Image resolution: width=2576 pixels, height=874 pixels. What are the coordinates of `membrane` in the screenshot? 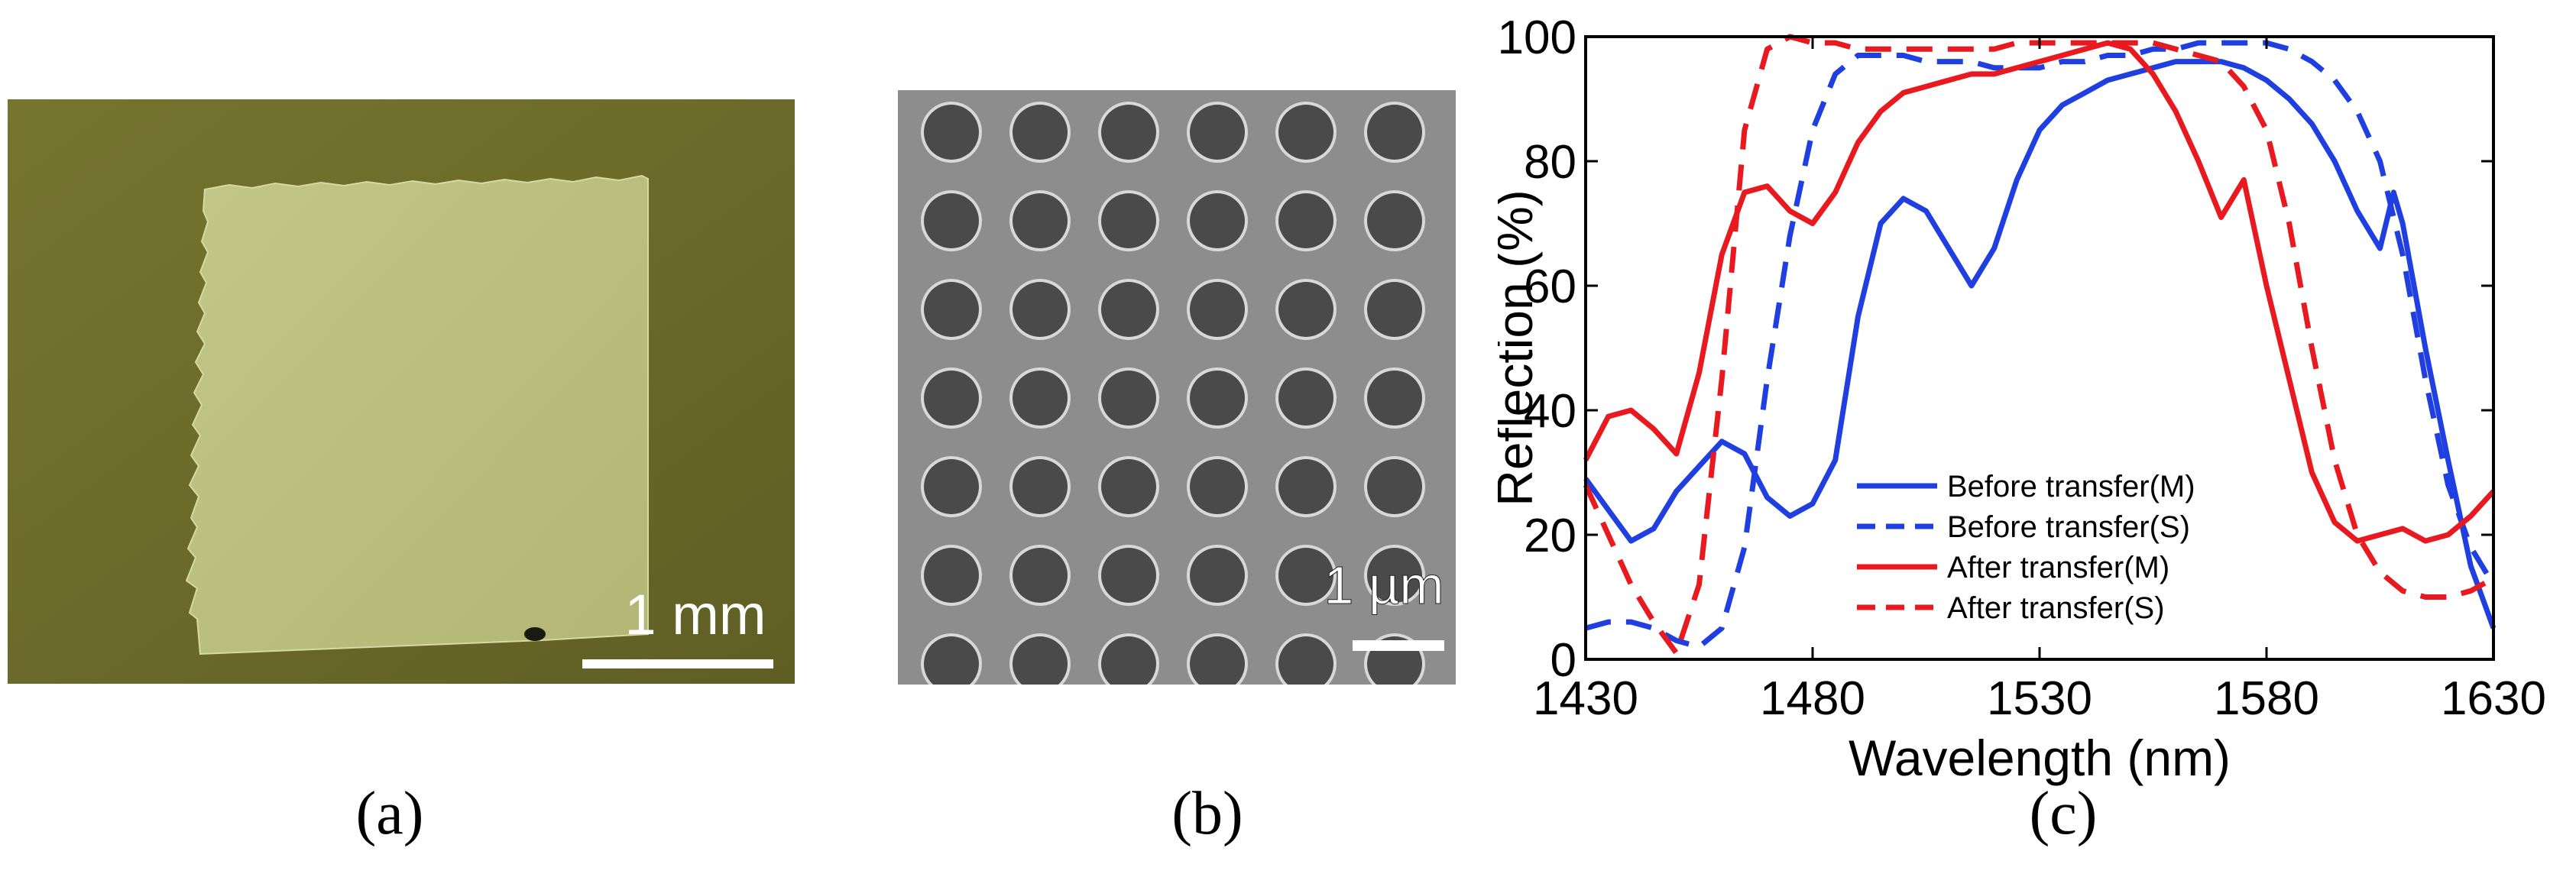 It's located at (417, 415).